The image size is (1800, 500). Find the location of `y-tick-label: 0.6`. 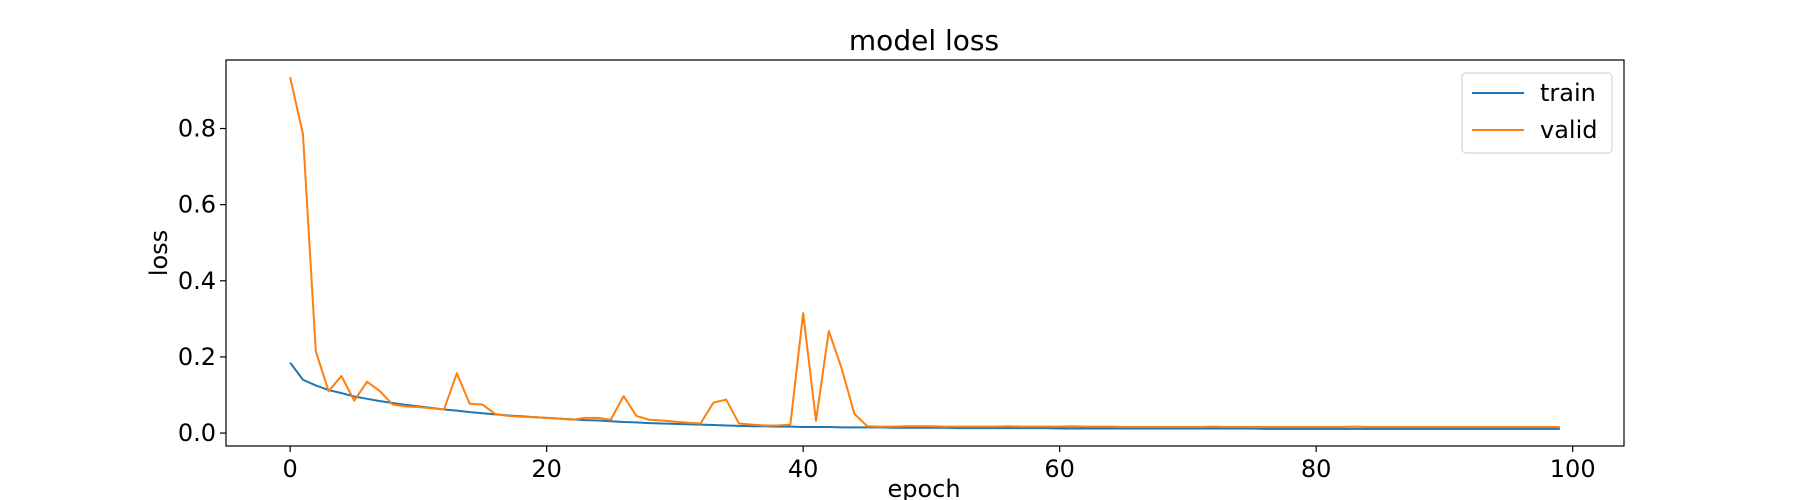

y-tick-label: 0.6 is located at coordinates (197, 205).